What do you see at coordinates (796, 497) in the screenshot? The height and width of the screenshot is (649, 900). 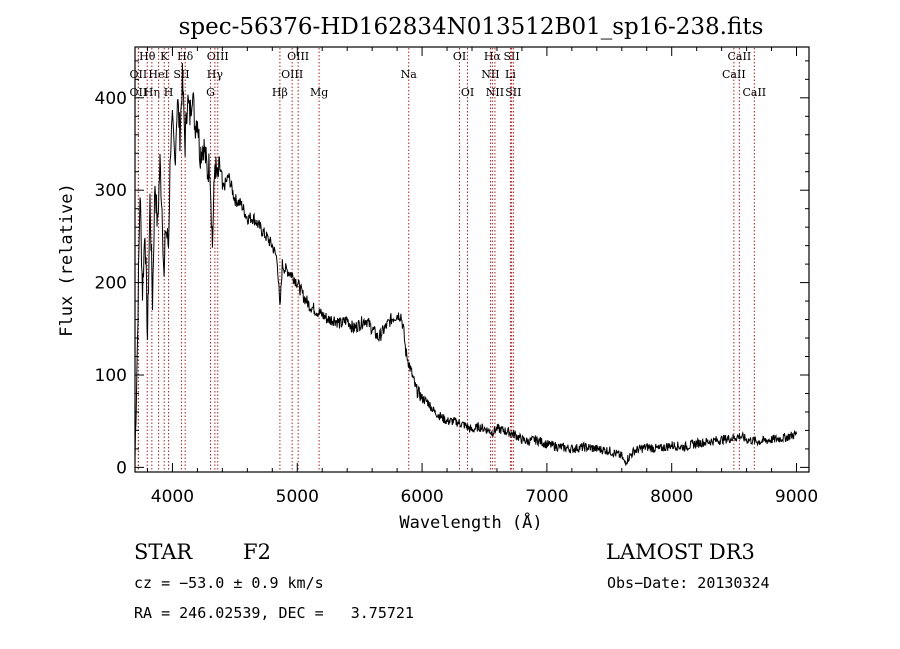 I see `x-tick-label: 9000` at bounding box center [796, 497].